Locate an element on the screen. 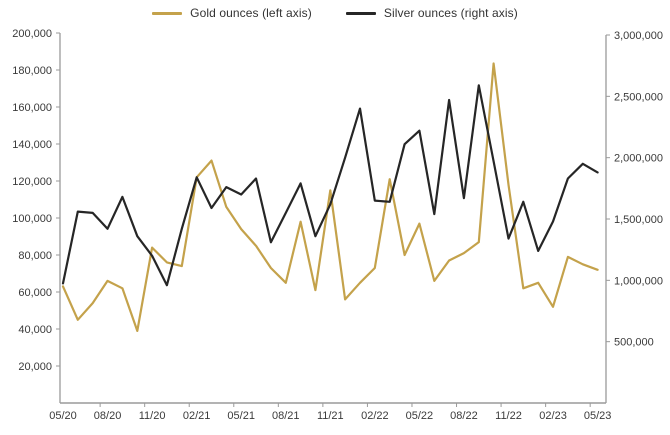  svg-text: 08/20 is located at coordinates (108, 416).